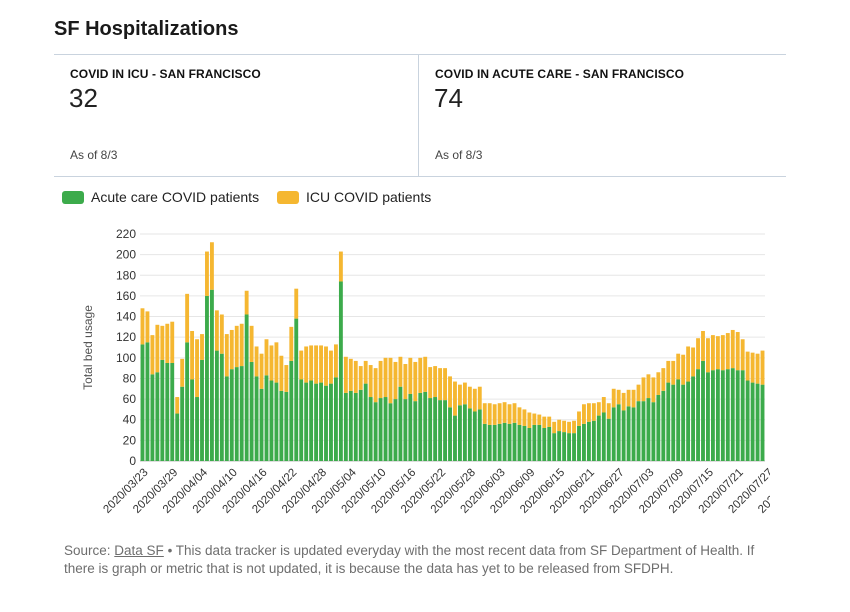 Image resolution: width=850 pixels, height=612 pixels. I want to click on legend-item-acute: Acute care COVID patients, so click(160, 197).